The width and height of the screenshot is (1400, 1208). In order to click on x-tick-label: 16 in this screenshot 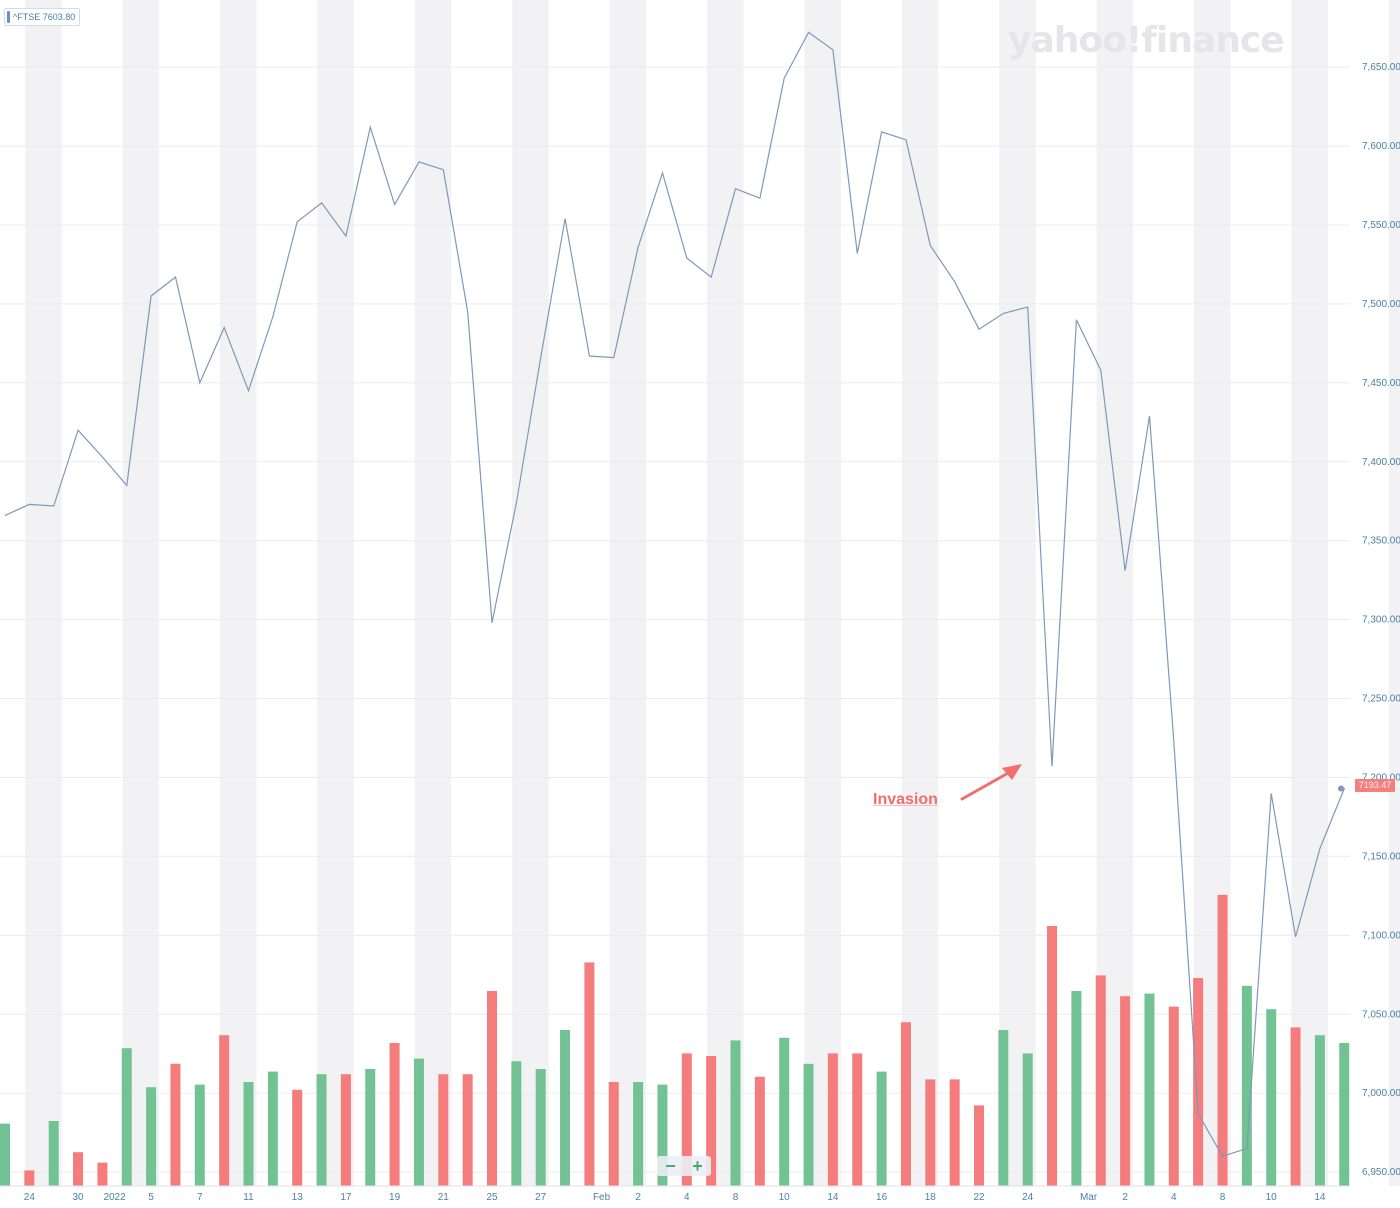, I will do `click(882, 1197)`.